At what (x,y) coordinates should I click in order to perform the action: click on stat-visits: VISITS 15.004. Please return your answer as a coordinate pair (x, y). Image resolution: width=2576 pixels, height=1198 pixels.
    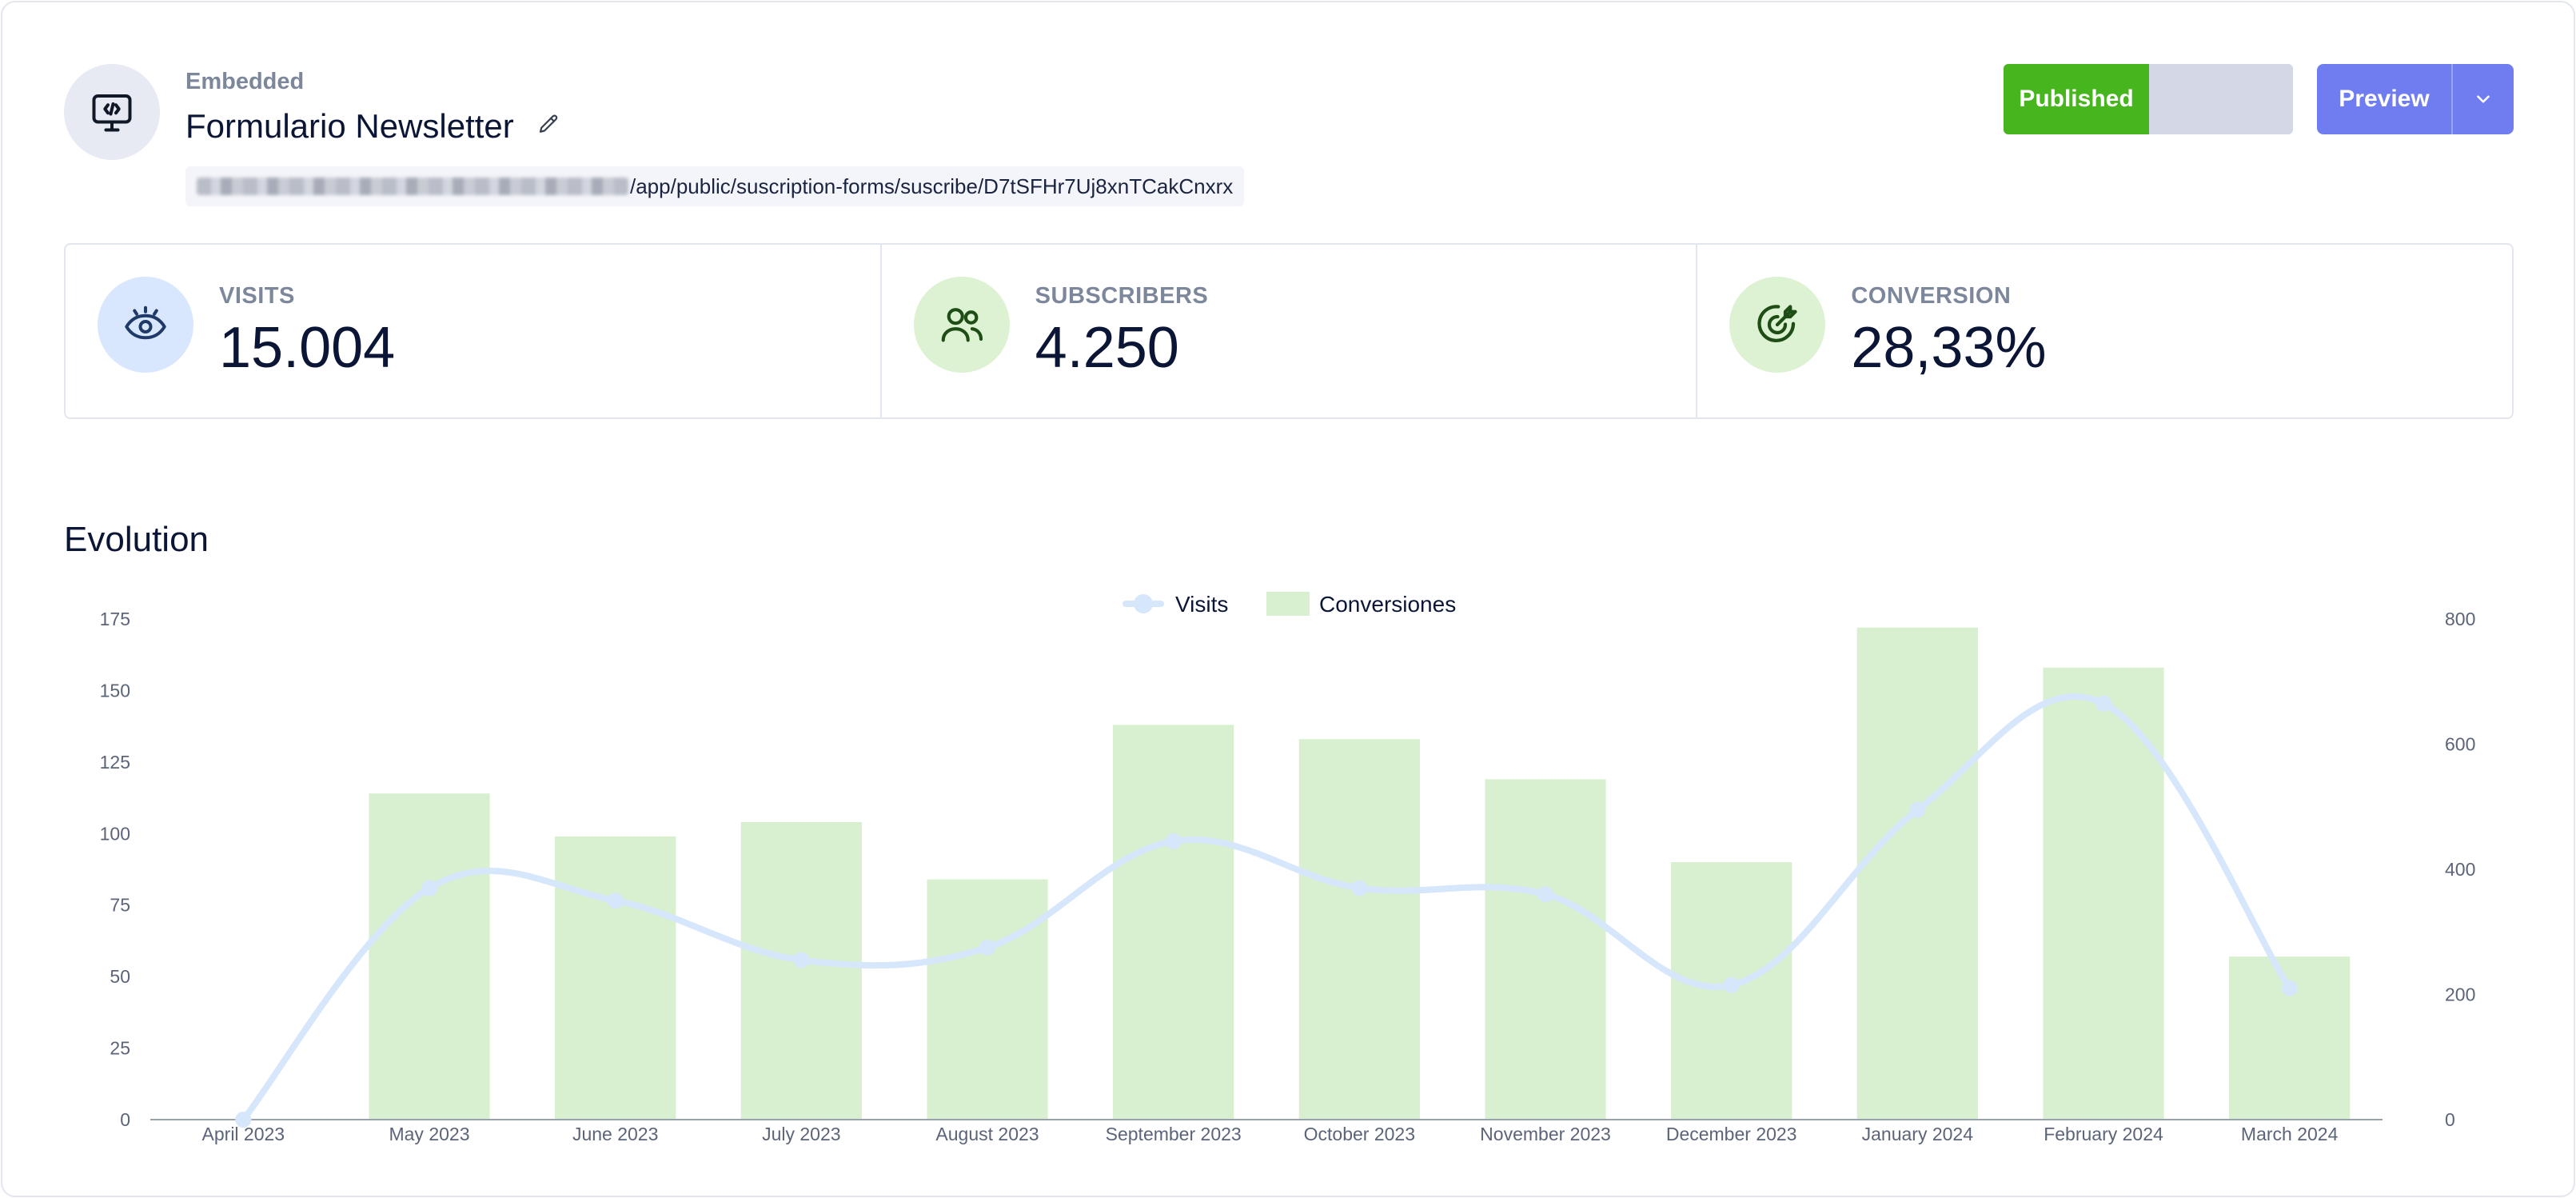
    Looking at the image, I should click on (474, 331).